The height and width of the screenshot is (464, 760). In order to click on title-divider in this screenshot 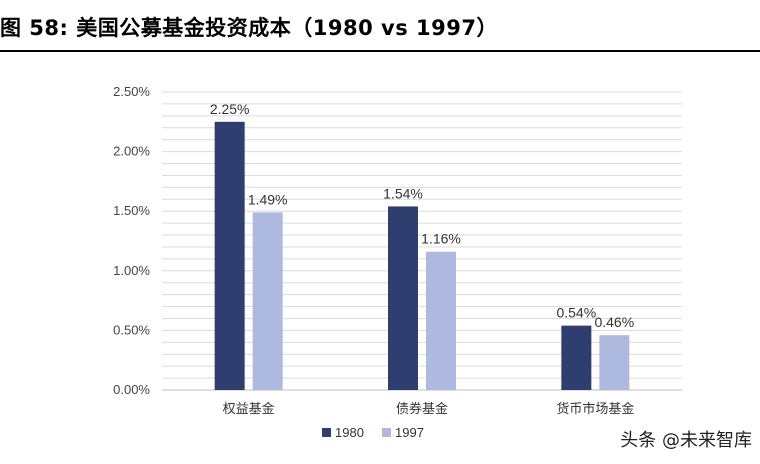, I will do `click(380, 51)`.